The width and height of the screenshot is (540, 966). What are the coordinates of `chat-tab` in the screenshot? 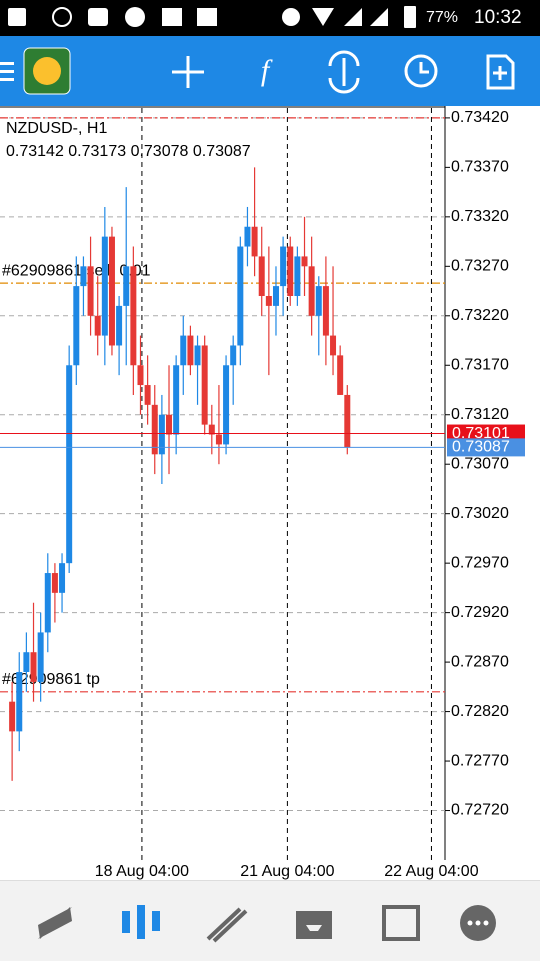 It's located at (478, 923).